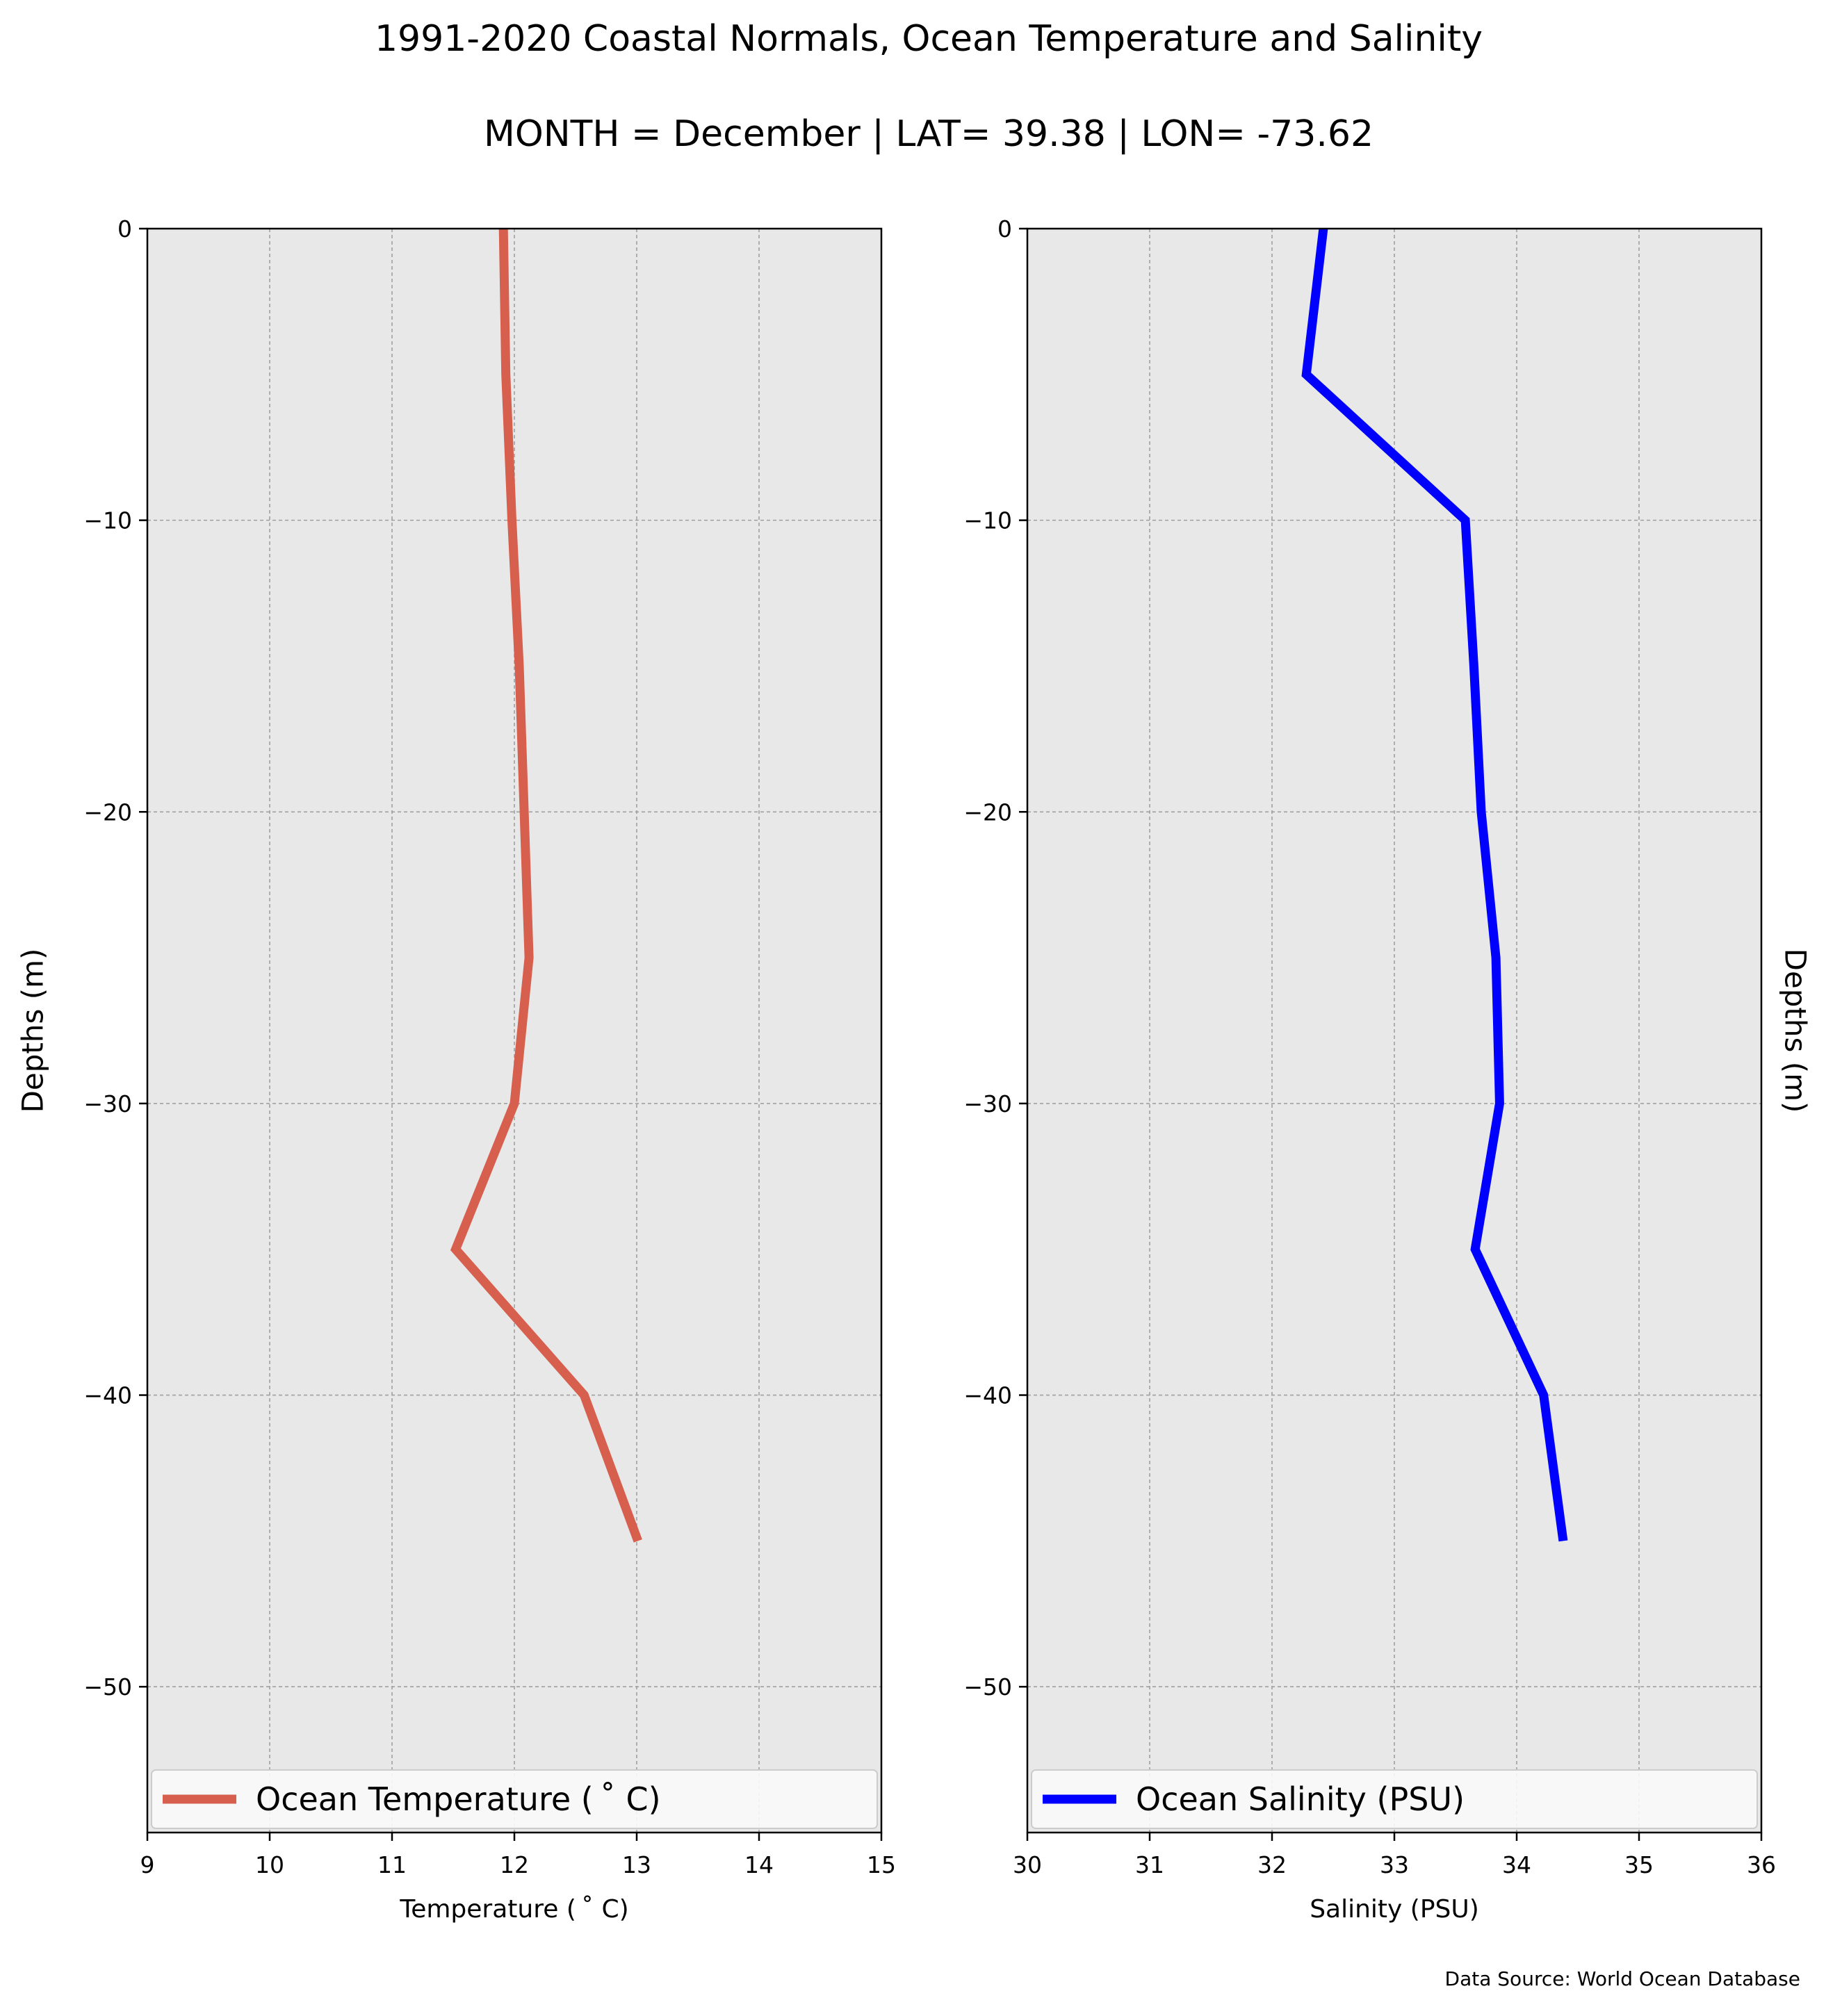 This screenshot has height=2016, width=1842. I want to click on salinity-x-tick-label: 36, so click(1762, 1865).